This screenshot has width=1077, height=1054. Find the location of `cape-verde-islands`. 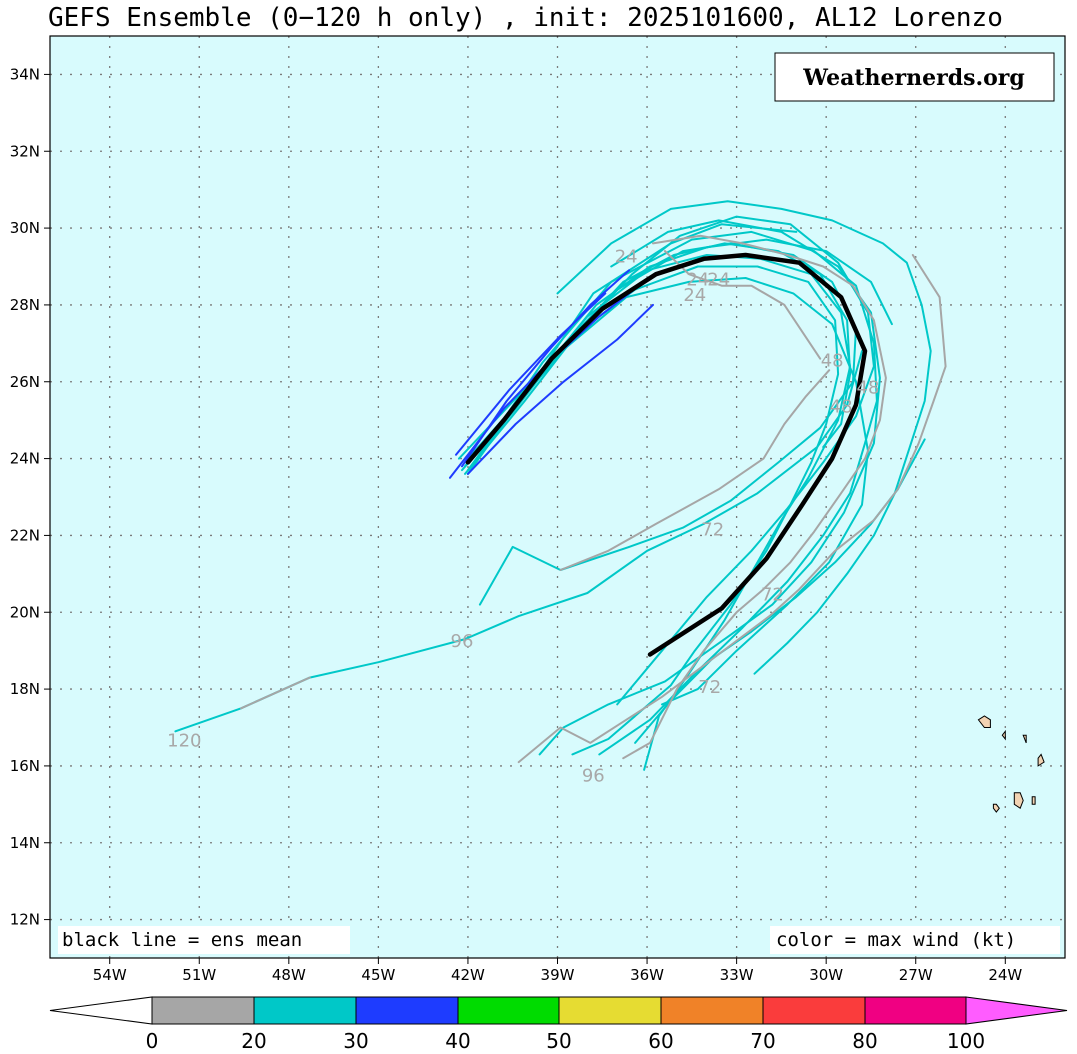

cape-verde-islands is located at coordinates (1011, 764).